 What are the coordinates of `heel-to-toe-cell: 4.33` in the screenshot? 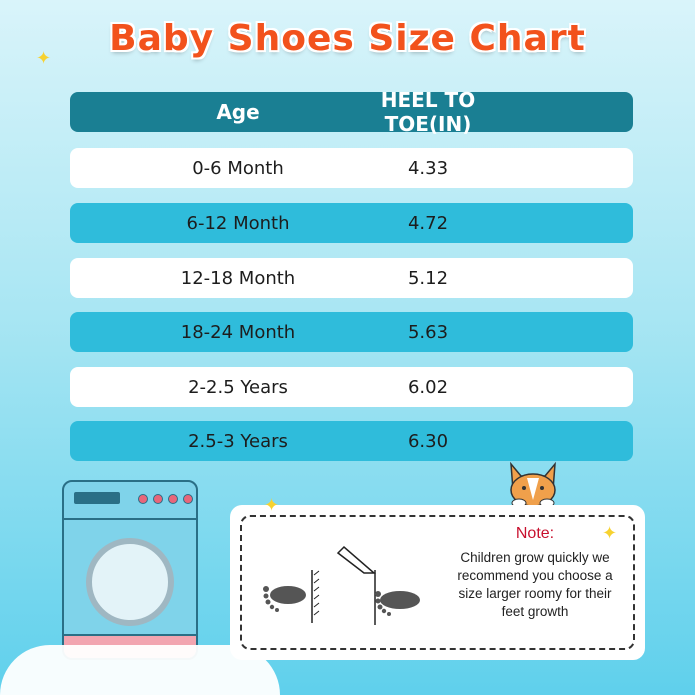 It's located at (428, 168).